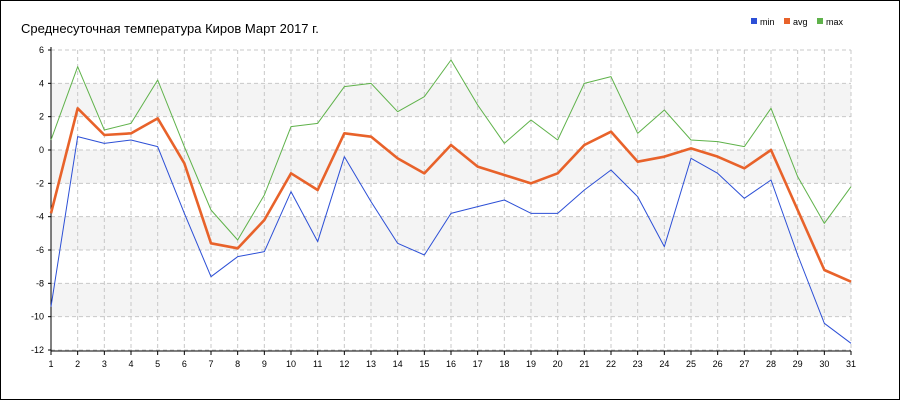 The height and width of the screenshot is (400, 900). What do you see at coordinates (37, 317) in the screenshot?
I see `y-tick-label: -10` at bounding box center [37, 317].